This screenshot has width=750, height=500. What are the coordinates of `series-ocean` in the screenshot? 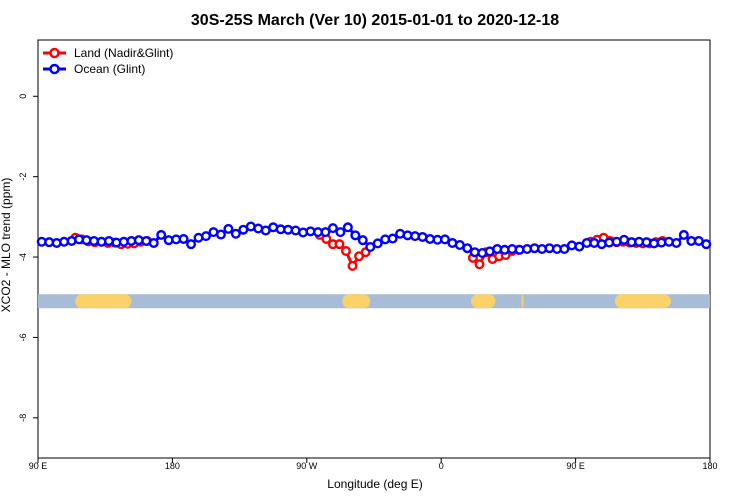 It's located at (374, 240).